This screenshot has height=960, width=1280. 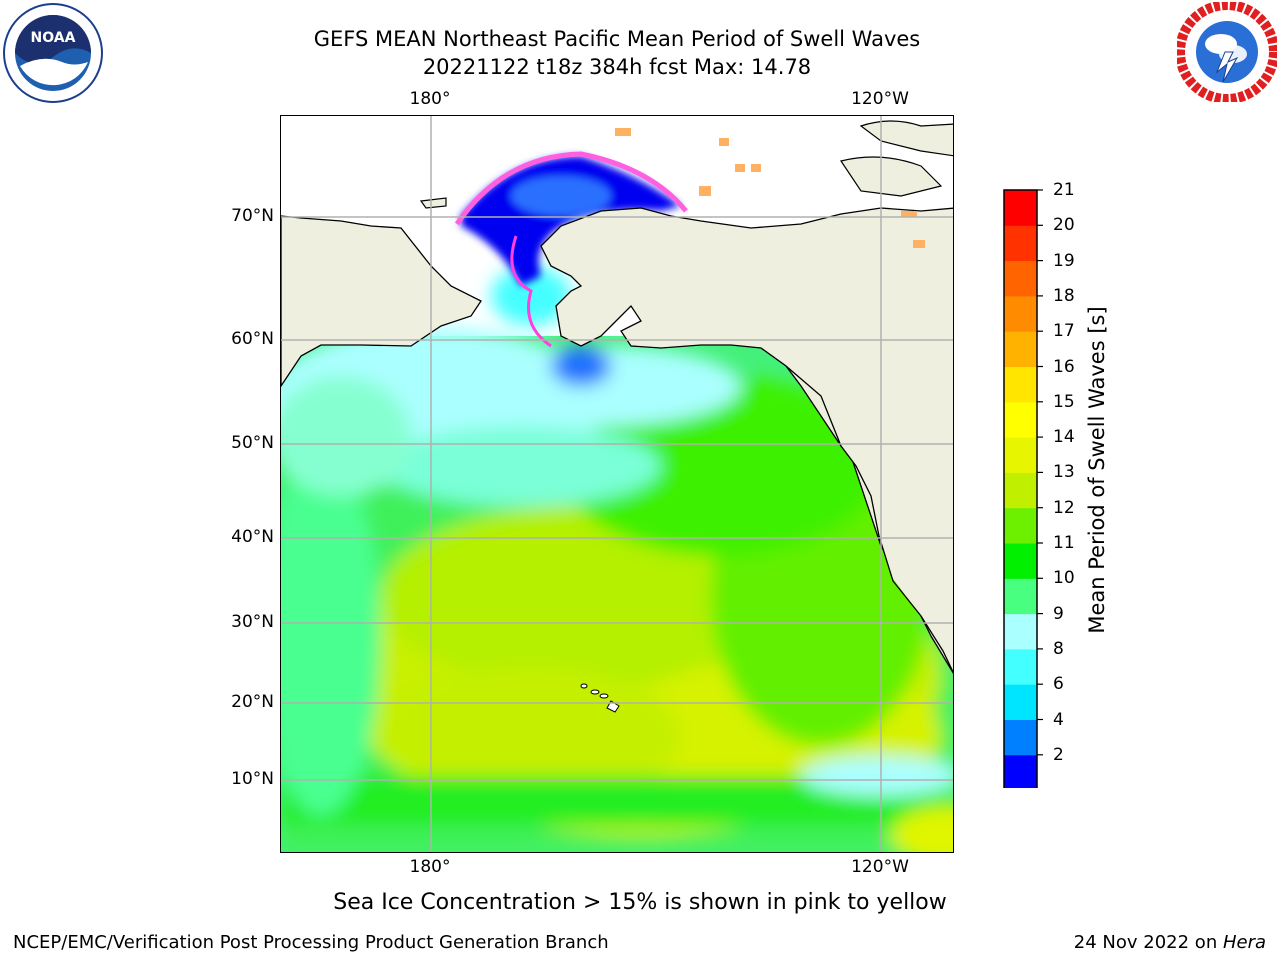 I want to click on sea-ice-speckles, so click(x=770, y=188).